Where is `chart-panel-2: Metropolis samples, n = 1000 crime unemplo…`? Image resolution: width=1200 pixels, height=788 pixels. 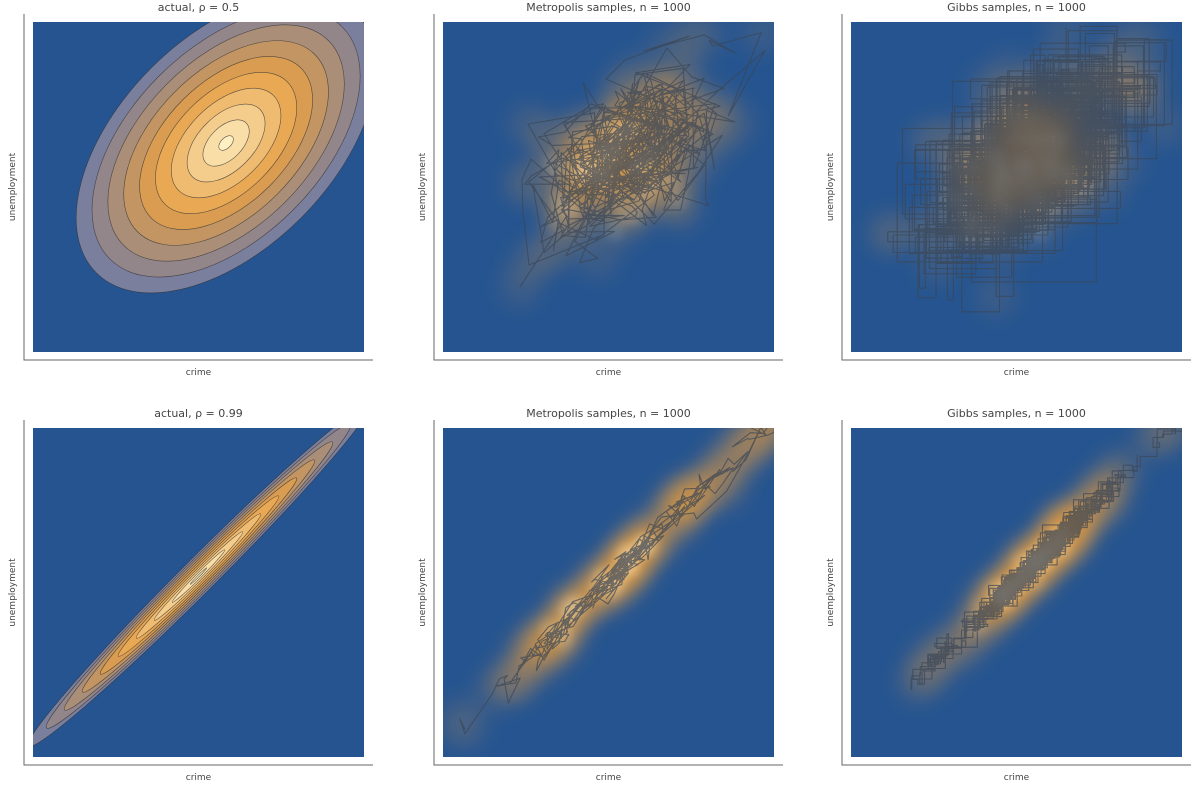
chart-panel-2: Metropolis samples, n = 1000 crime unemplo… is located at coordinates (600, 189).